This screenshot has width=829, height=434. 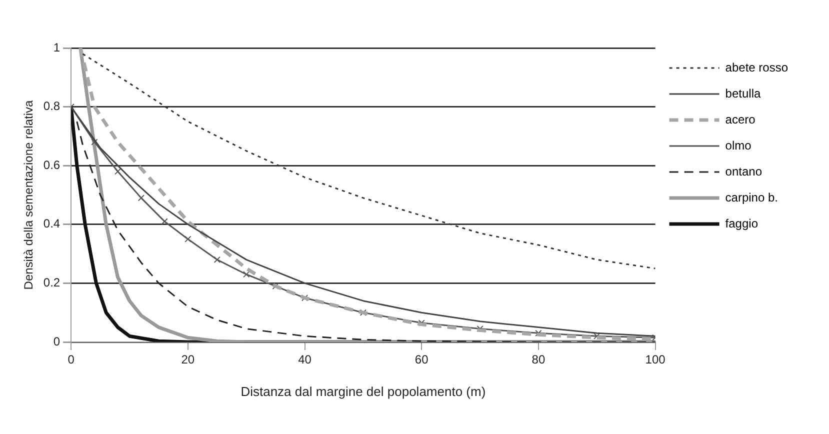 I want to click on legend-label: abete rosso, so click(x=756, y=67).